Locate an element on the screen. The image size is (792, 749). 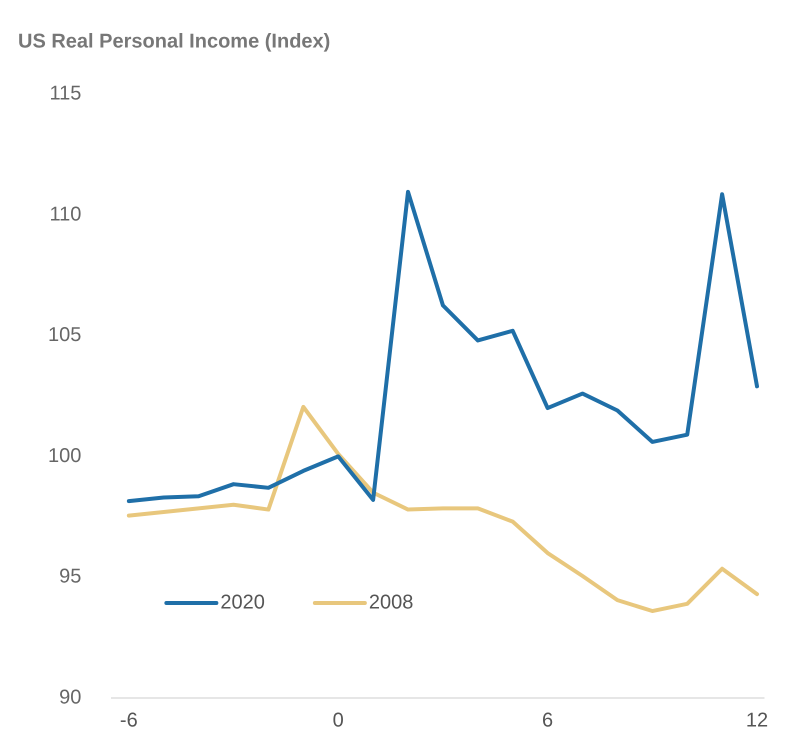
y-tick-label: 115 is located at coordinates (65, 93).